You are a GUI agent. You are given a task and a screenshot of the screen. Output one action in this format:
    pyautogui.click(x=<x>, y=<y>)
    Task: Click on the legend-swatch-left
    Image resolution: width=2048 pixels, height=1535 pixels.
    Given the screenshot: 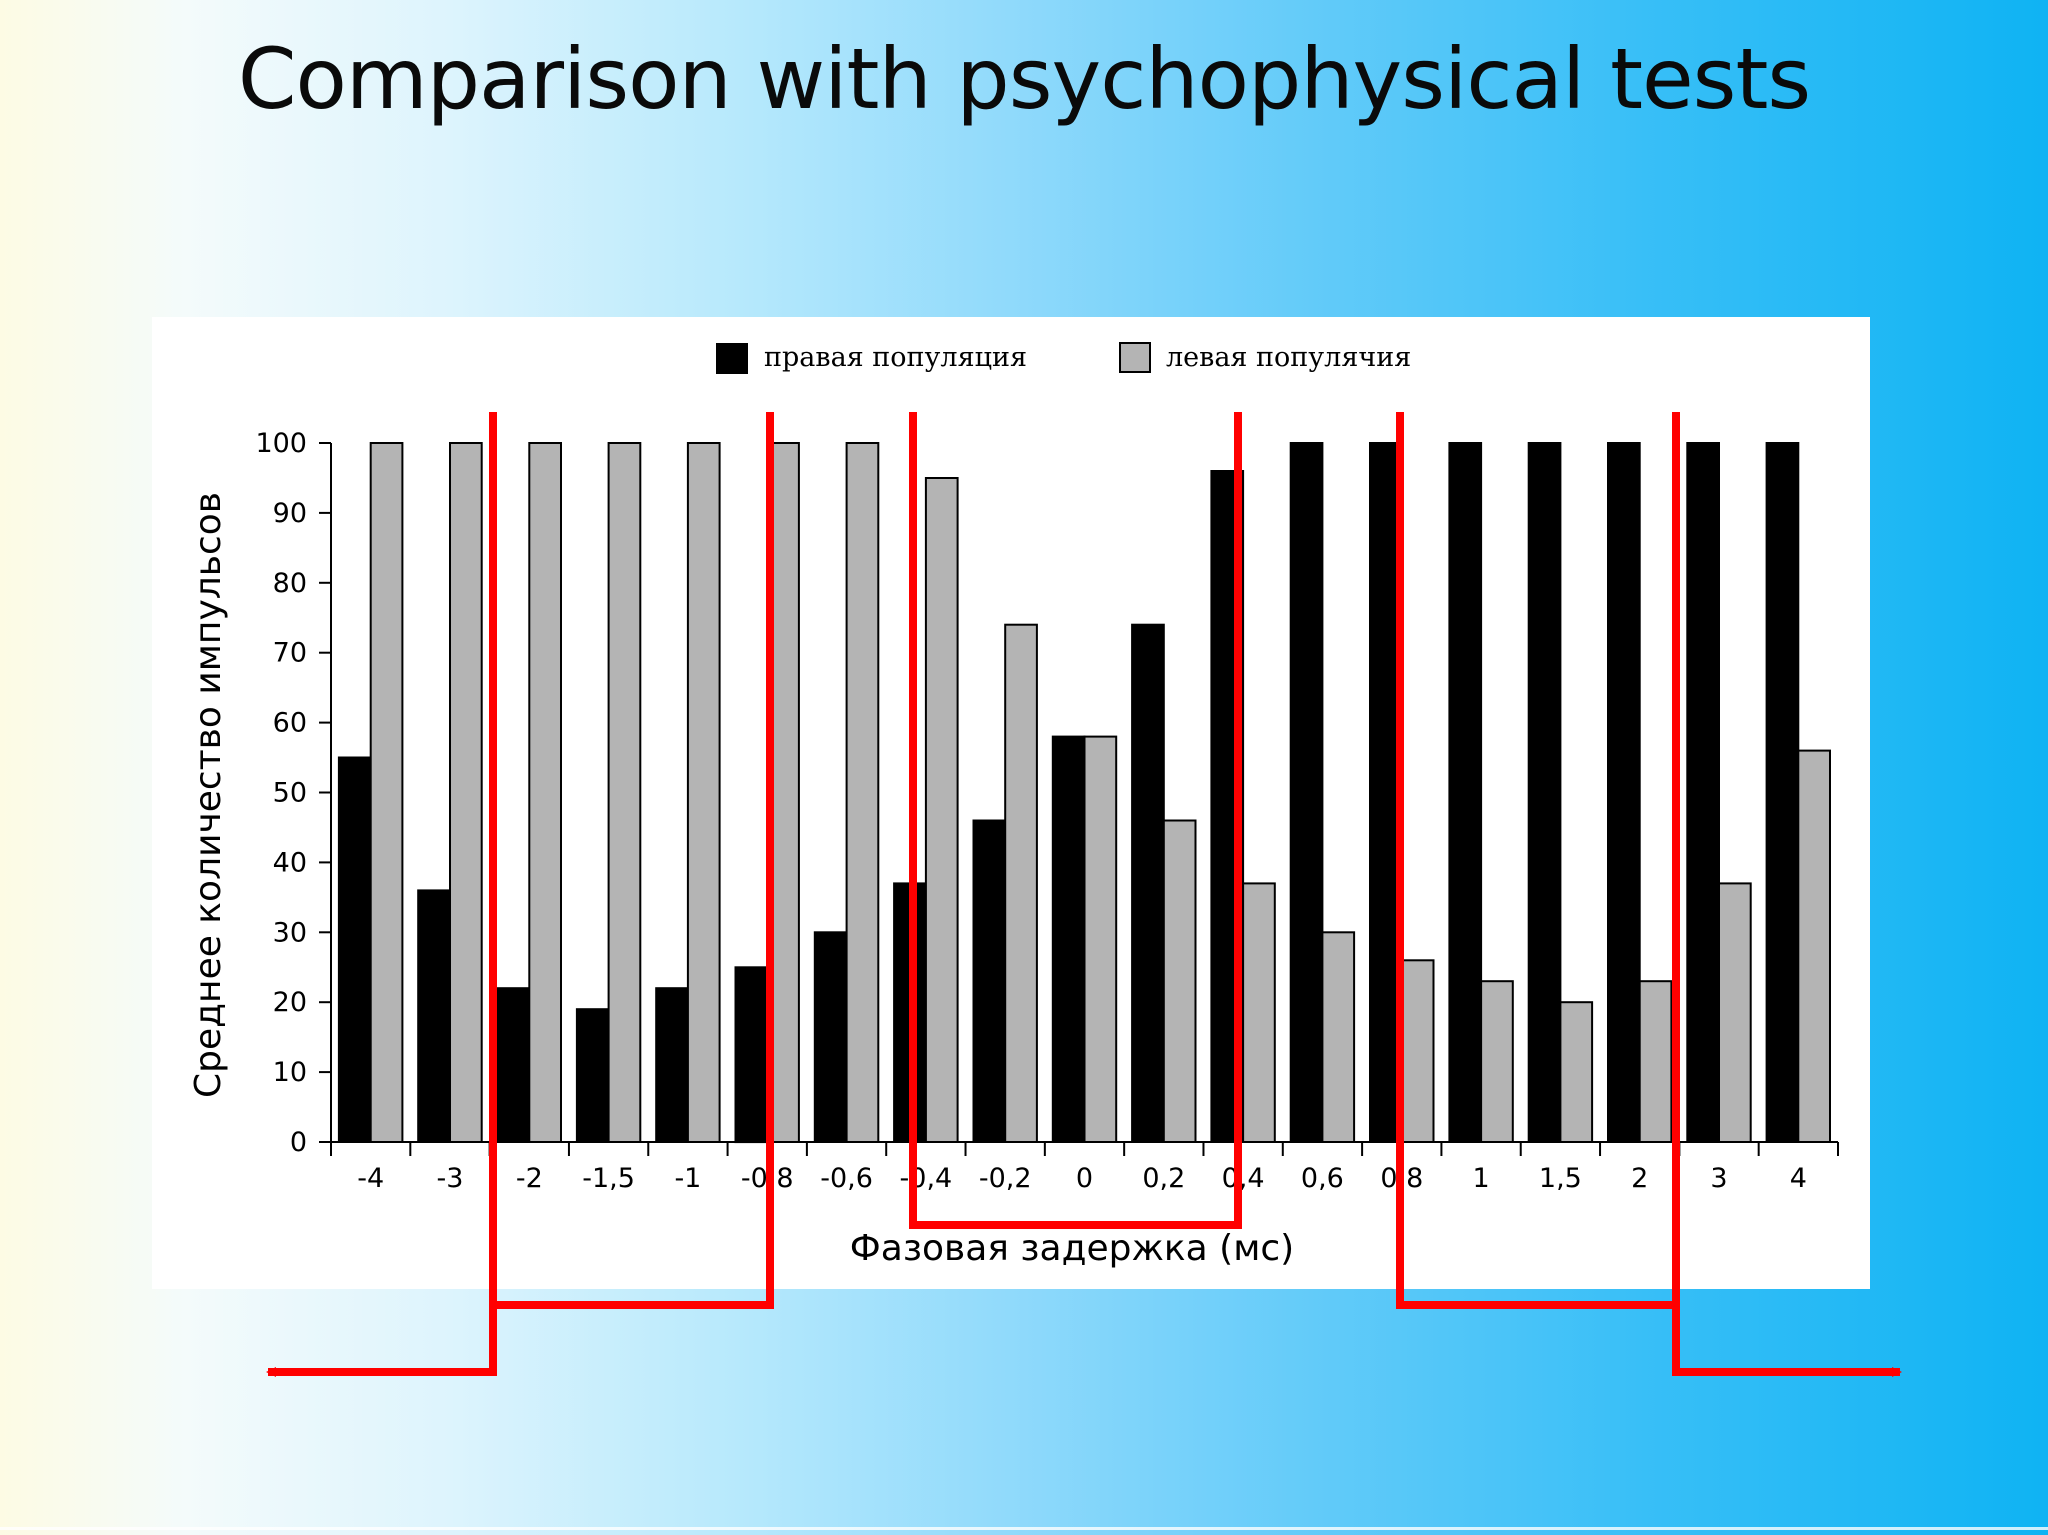 What is the action you would take?
    pyautogui.click(x=1135, y=357)
    